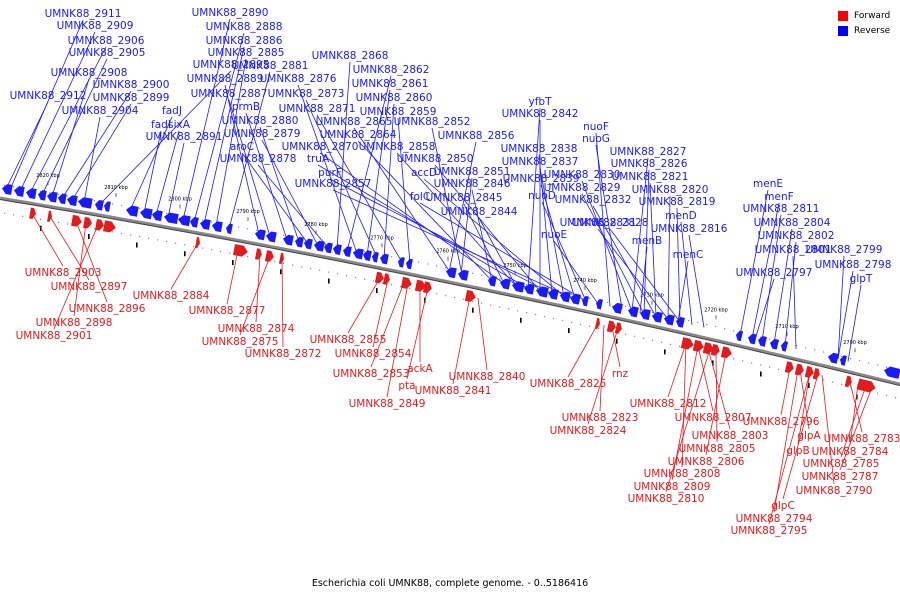  I want to click on forward-gene-label: UMNK88_2784, so click(850, 452).